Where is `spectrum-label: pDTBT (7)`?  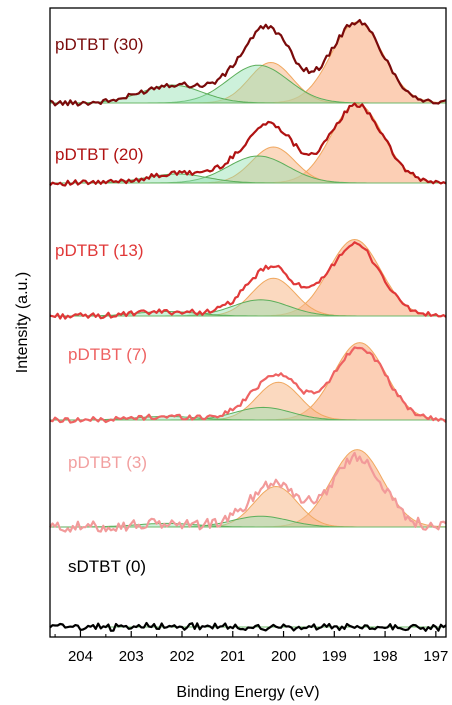
spectrum-label: pDTBT (7) is located at coordinates (107, 354).